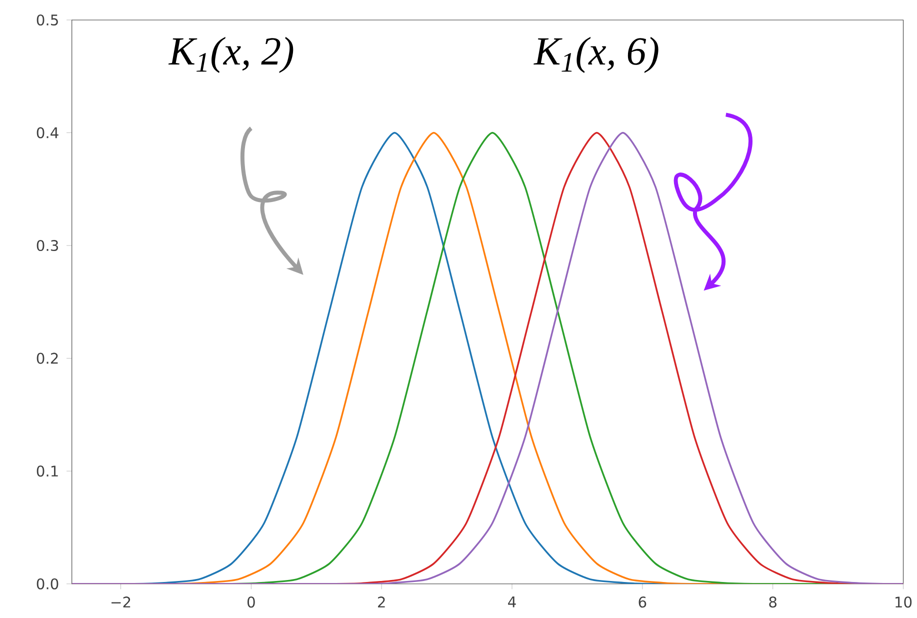 The image size is (917, 618). What do you see at coordinates (642, 602) in the screenshot?
I see `x-tick-label: 6` at bounding box center [642, 602].